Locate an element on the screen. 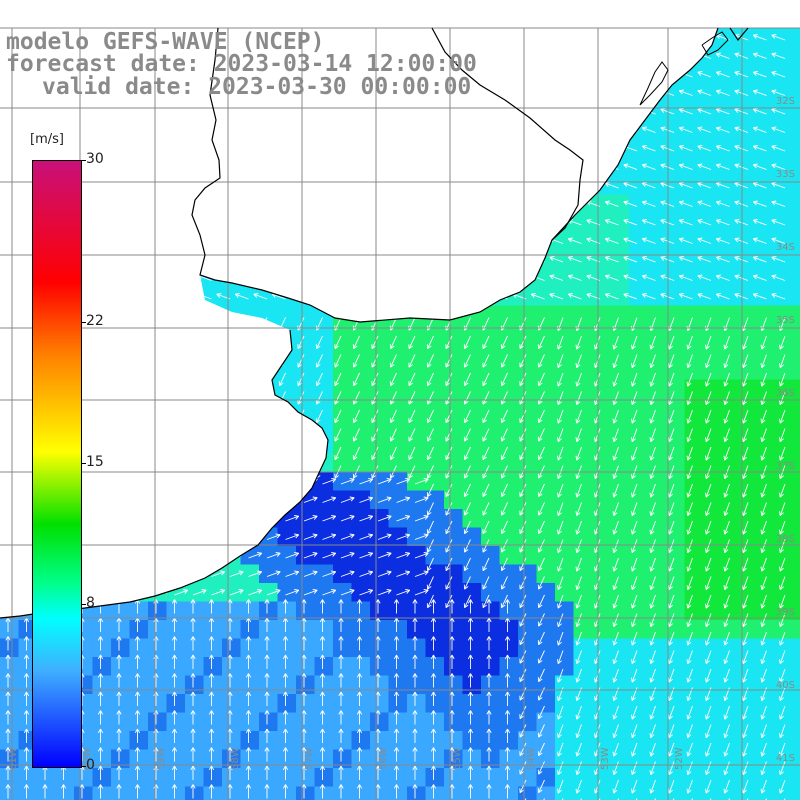  latitude-label: 32S is located at coordinates (785, 101).